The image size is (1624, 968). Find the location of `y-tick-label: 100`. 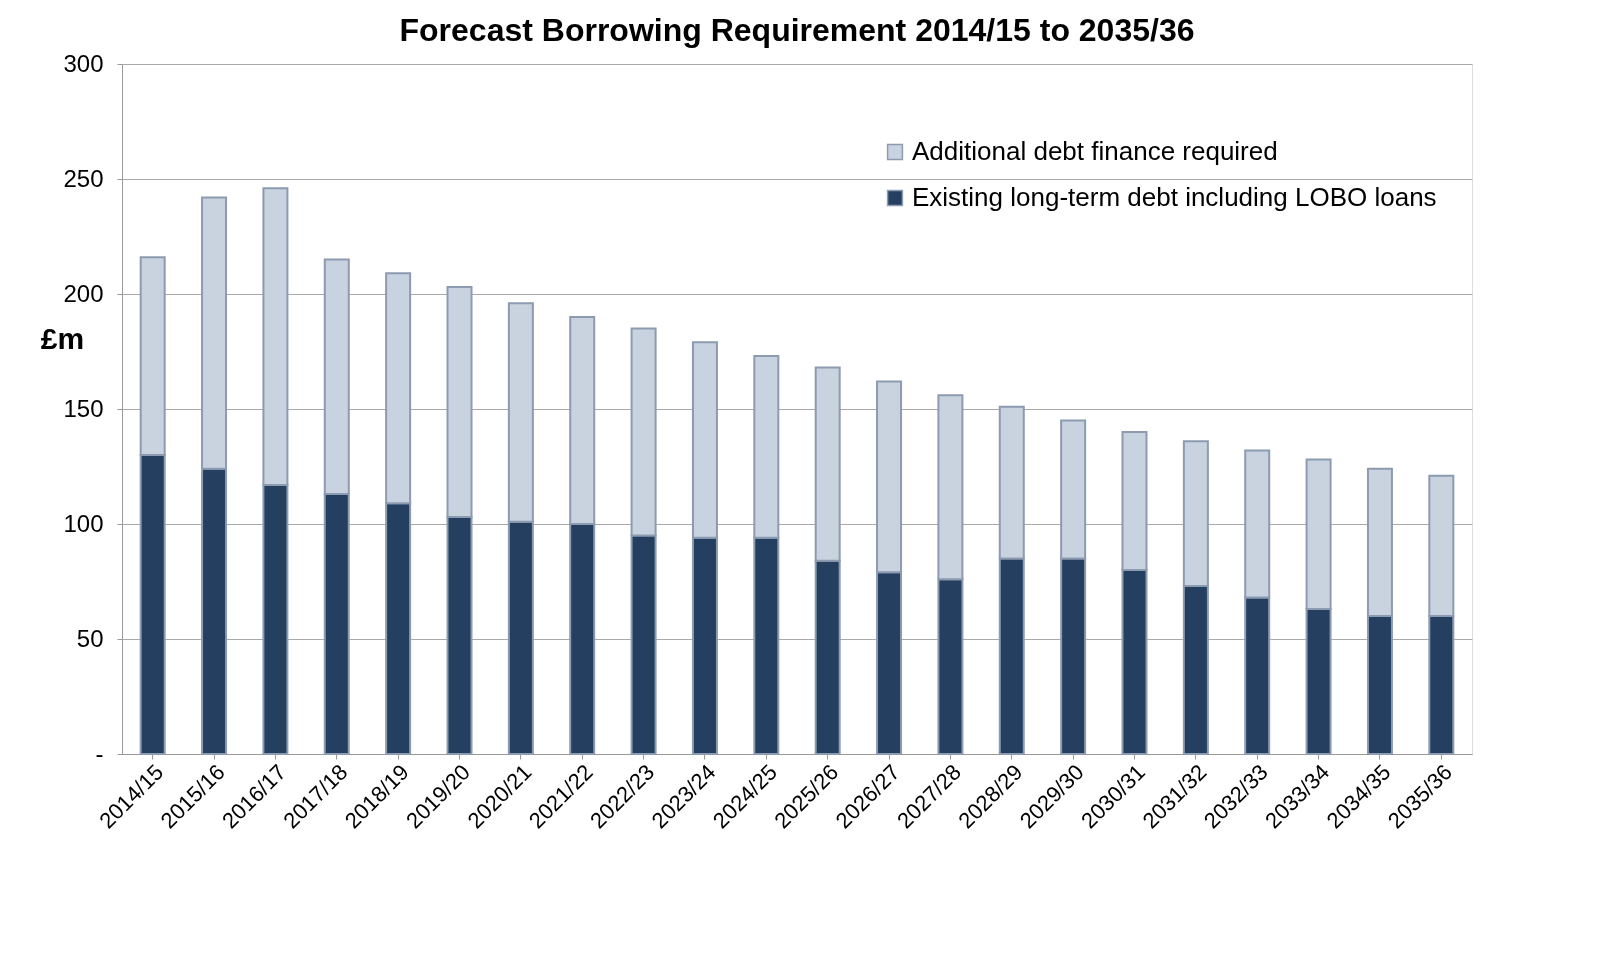

y-tick-label: 100 is located at coordinates (83, 523).